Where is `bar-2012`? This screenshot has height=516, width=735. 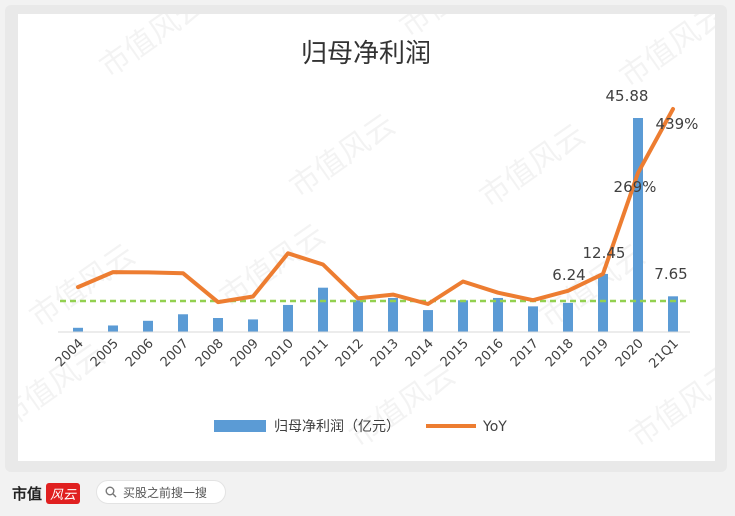 bar-2012 is located at coordinates (358, 316).